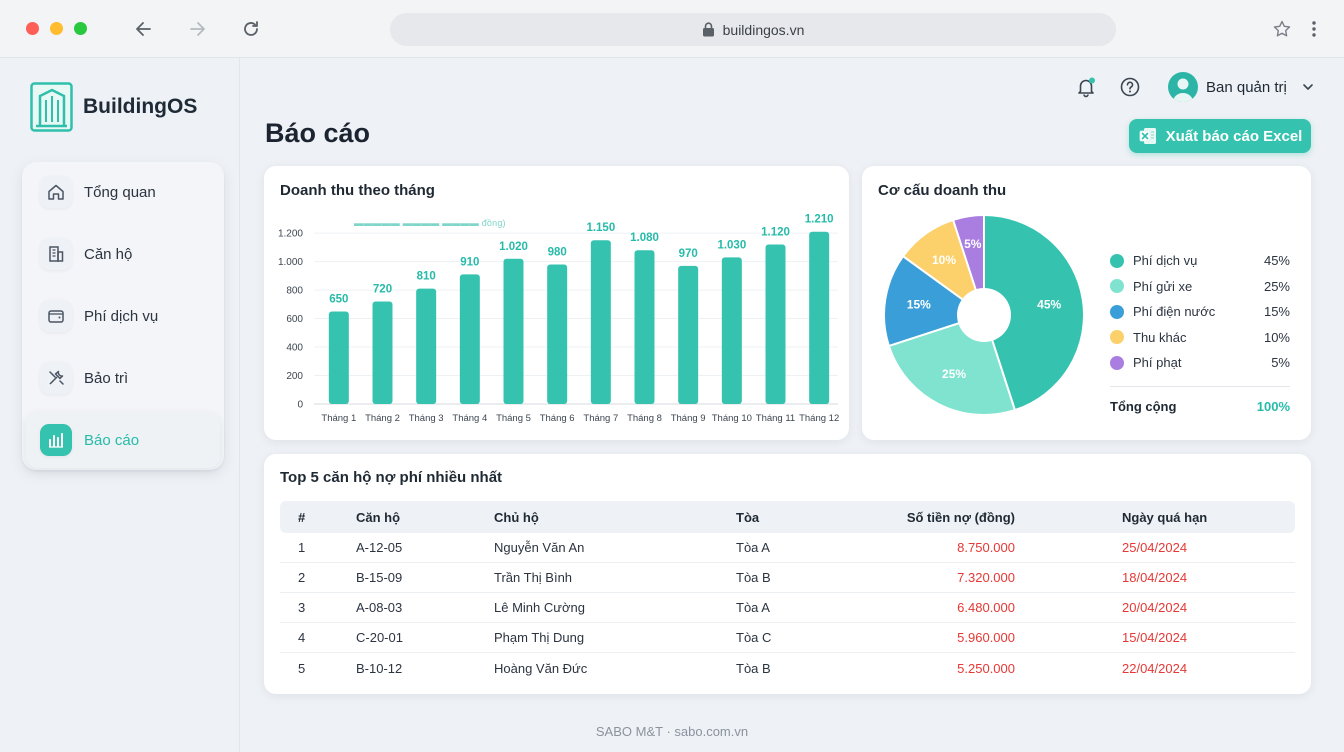 Image resolution: width=1344 pixels, height=752 pixels. I want to click on legend-item: Thu khác 10%, so click(1200, 338).